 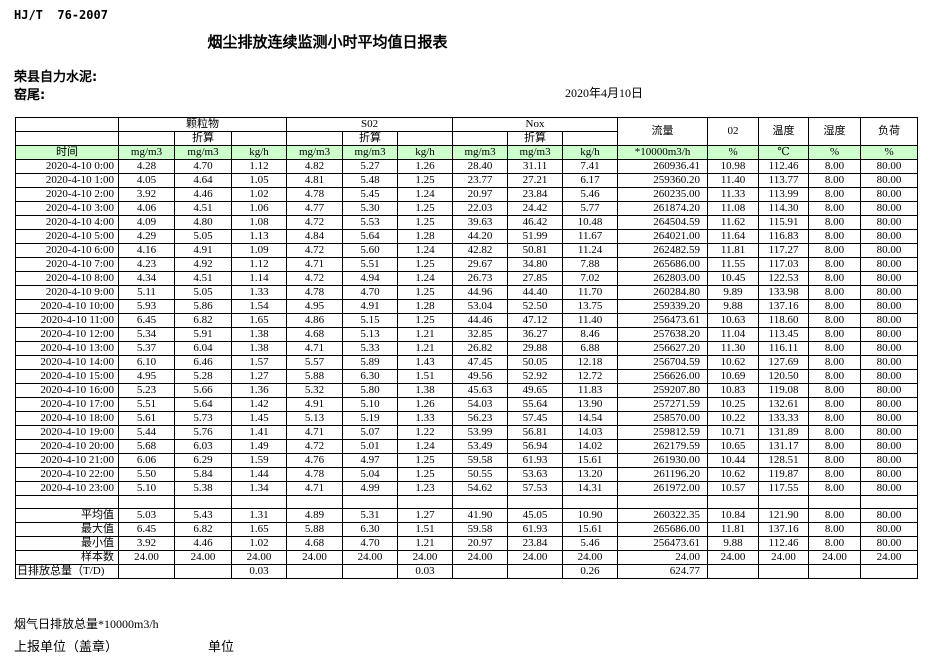 I want to click on value-cell: 53.63, so click(x=535, y=474).